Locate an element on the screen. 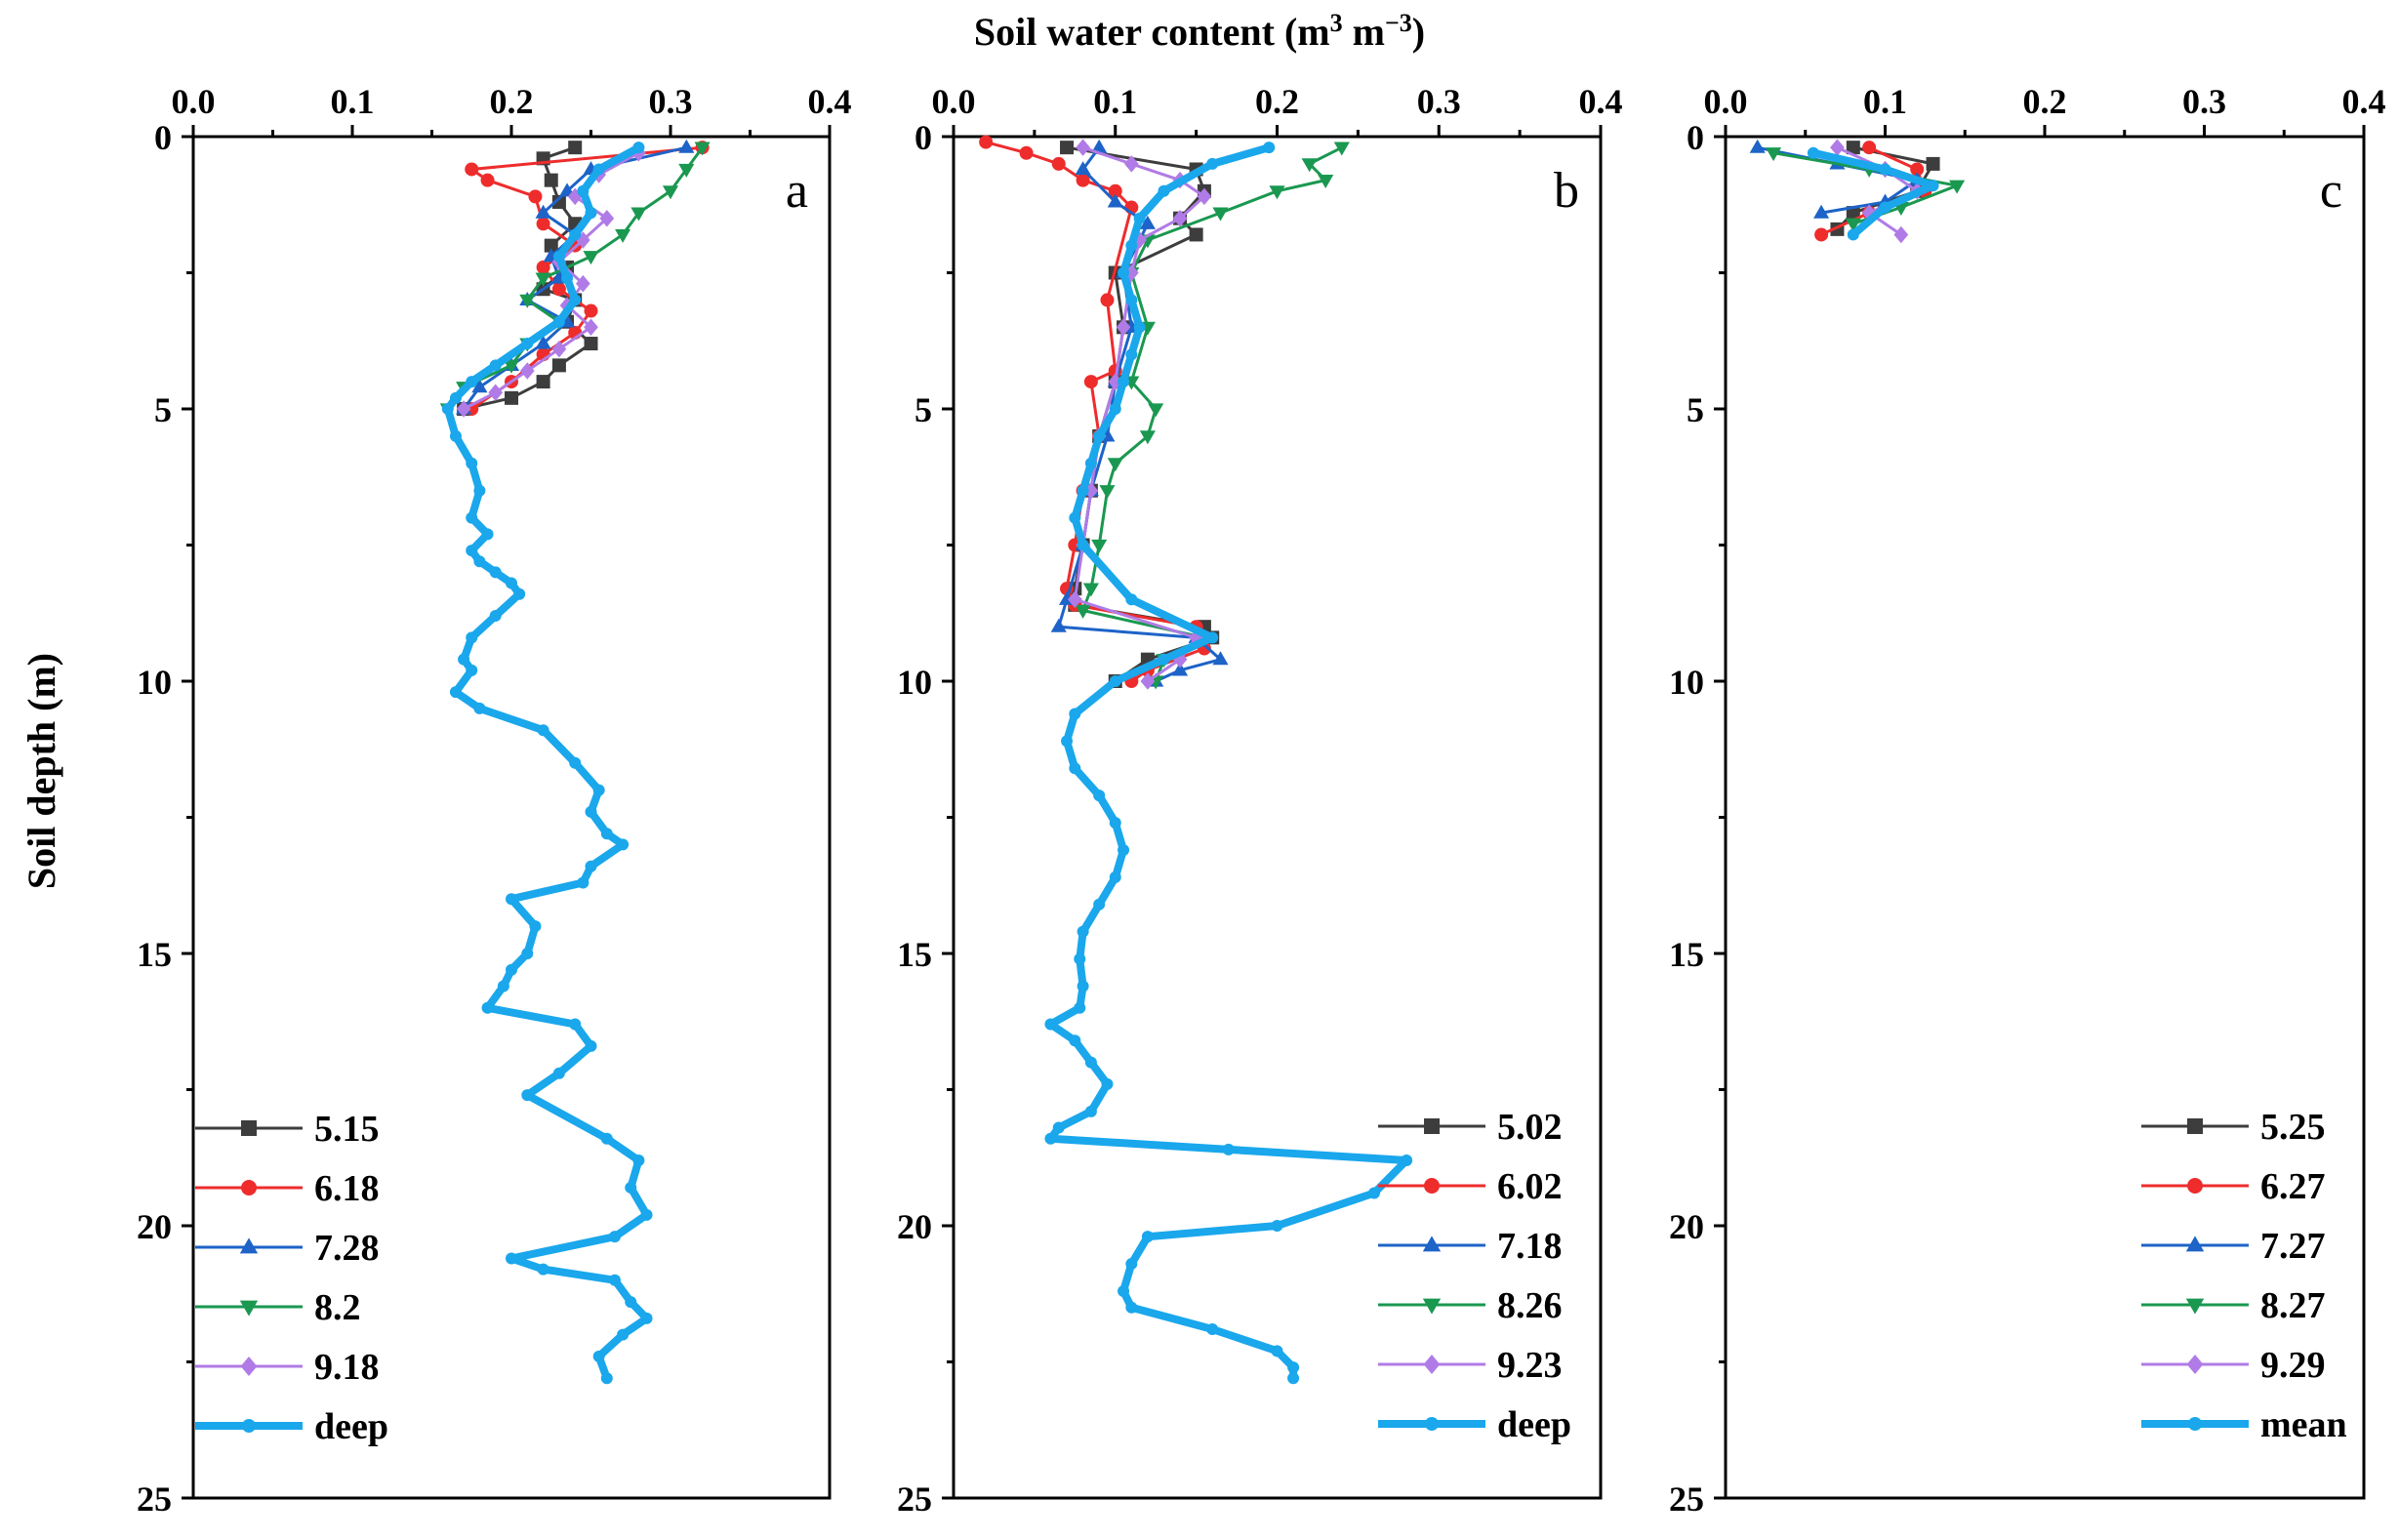 The width and height of the screenshot is (2399, 1540). x-tick-label: 0.2 is located at coordinates (2045, 101).